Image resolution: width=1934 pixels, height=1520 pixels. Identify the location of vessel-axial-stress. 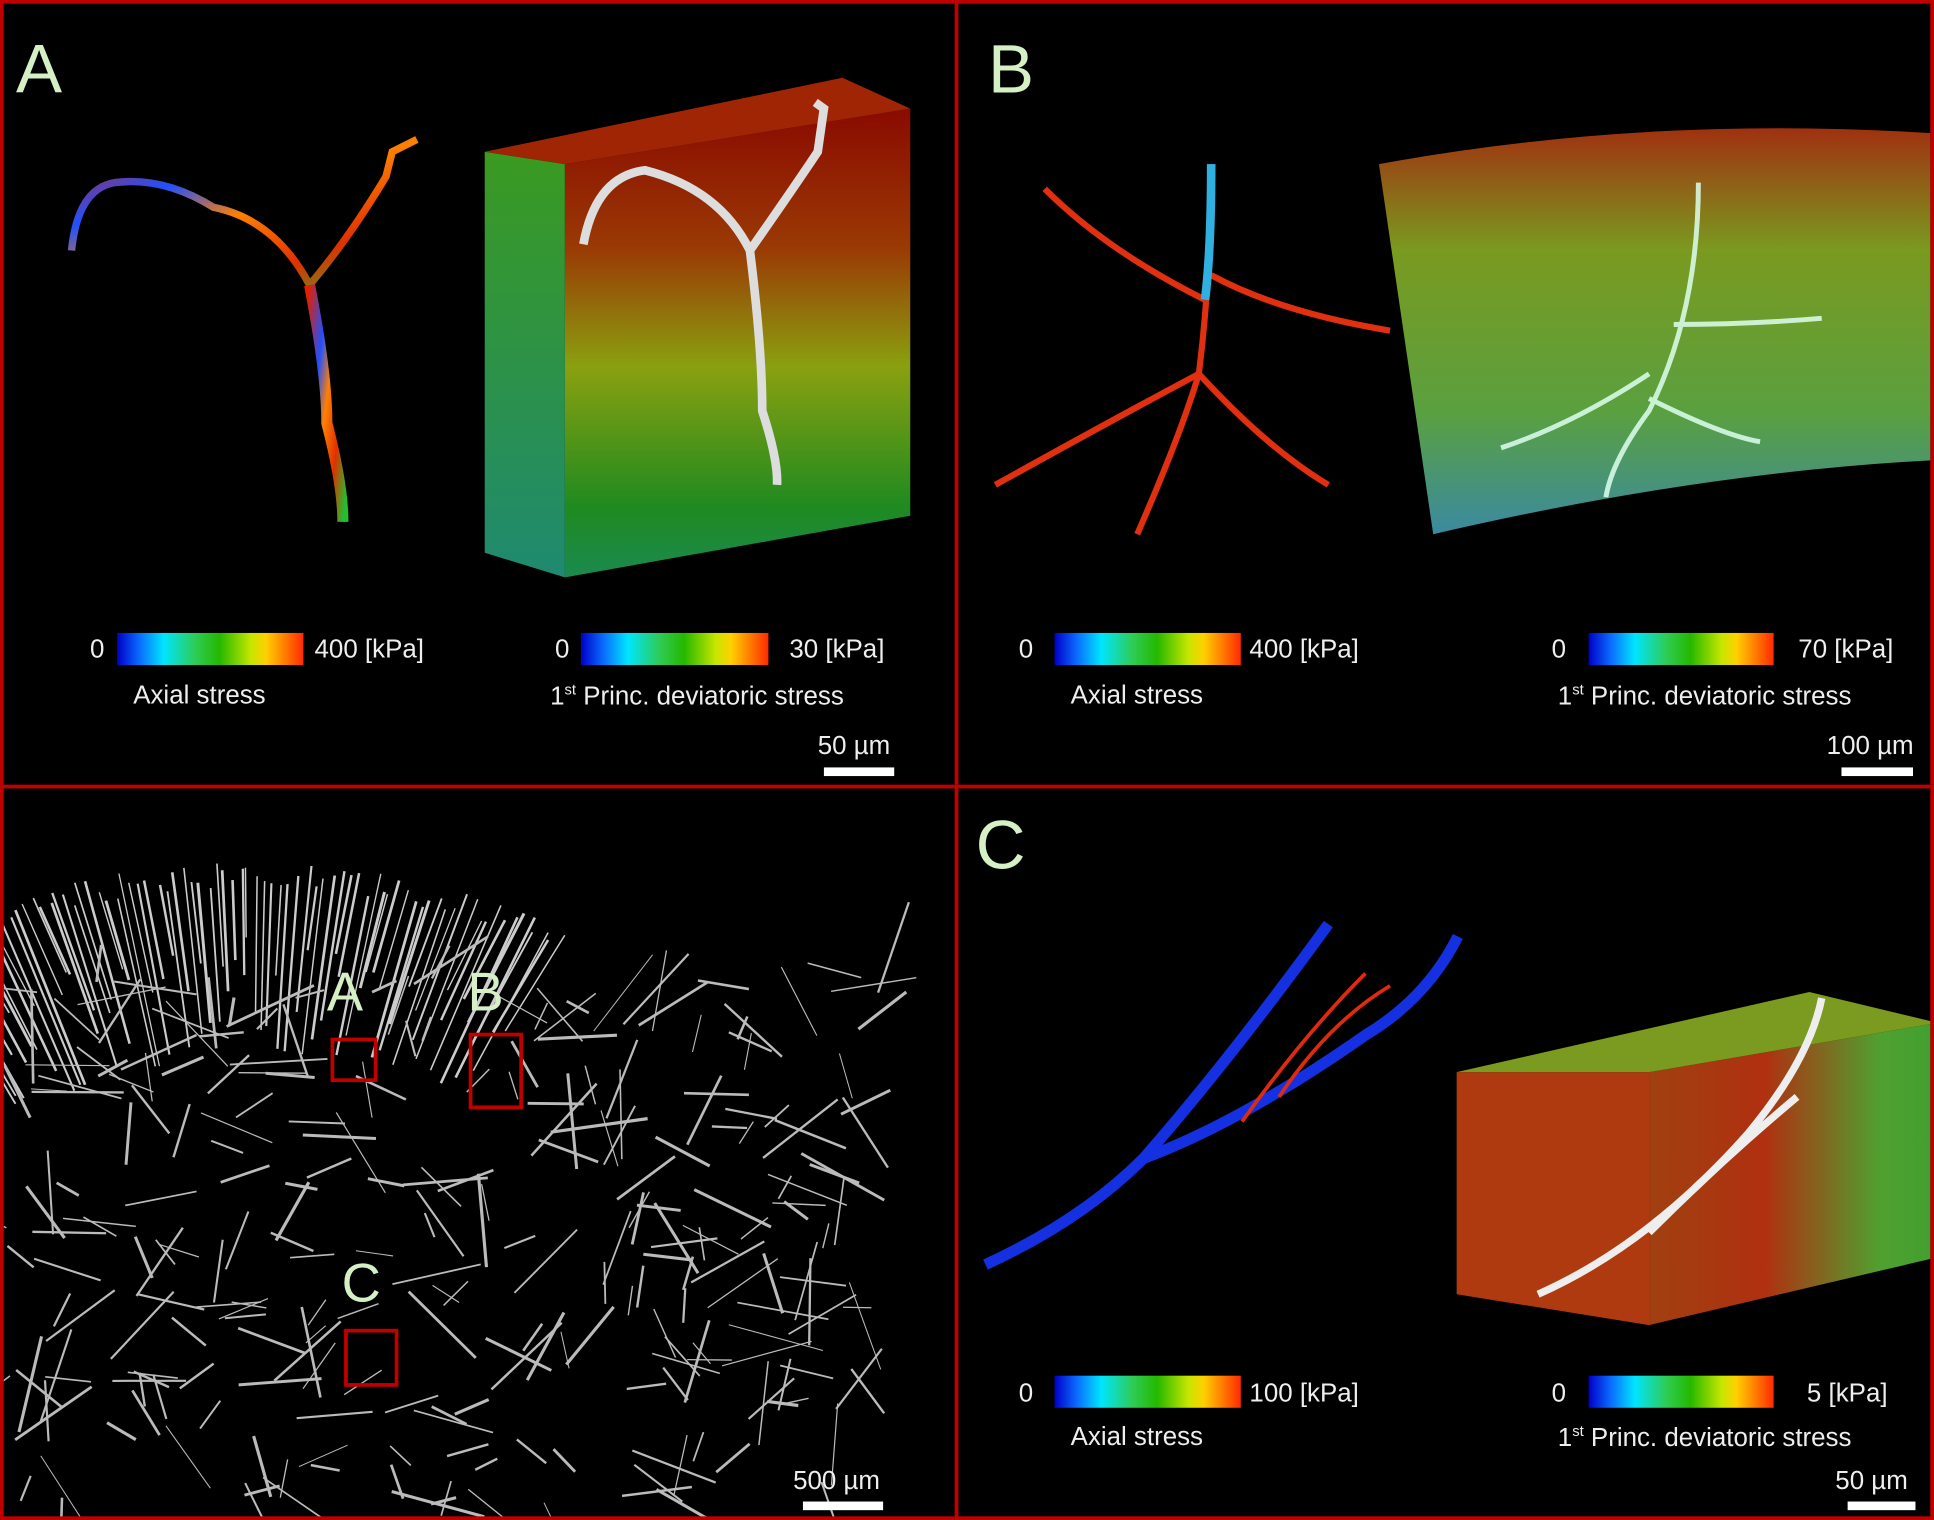
(243, 214).